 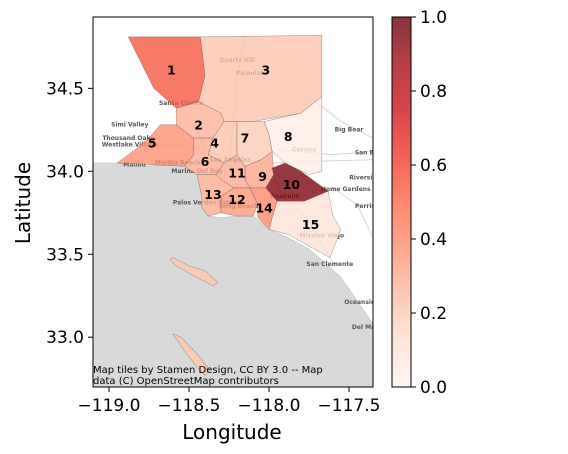 What do you see at coordinates (109, 406) in the screenshot?
I see `x-tick-label: −119.0` at bounding box center [109, 406].